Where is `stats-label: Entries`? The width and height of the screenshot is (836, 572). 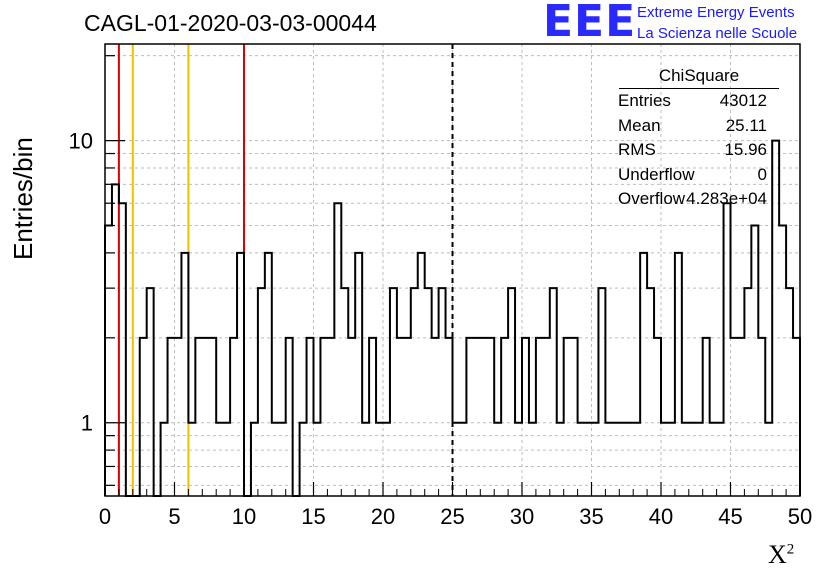
stats-label: Entries is located at coordinates (644, 100).